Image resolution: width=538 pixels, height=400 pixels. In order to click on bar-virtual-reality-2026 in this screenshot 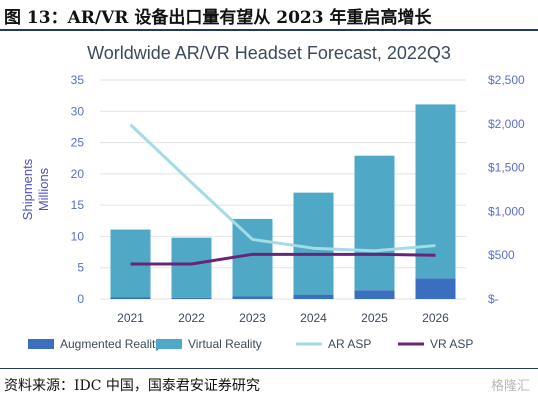, I will do `click(435, 191)`.